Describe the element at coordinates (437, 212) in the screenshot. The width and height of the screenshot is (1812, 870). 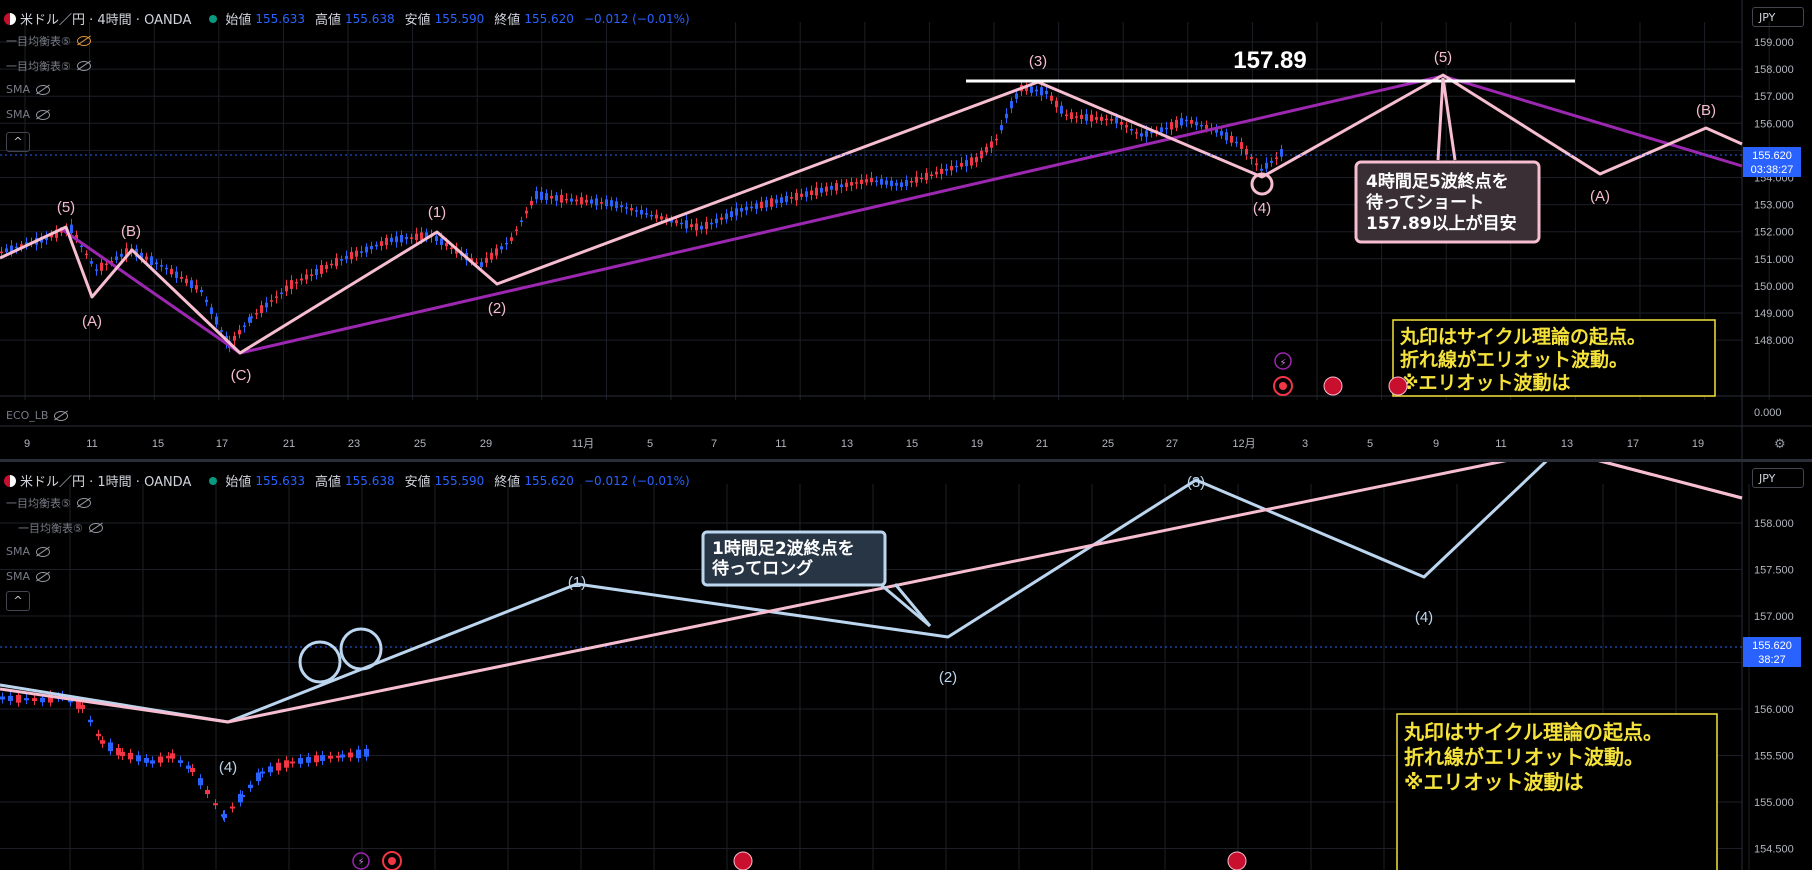
I see `wave-label: (1)` at that location.